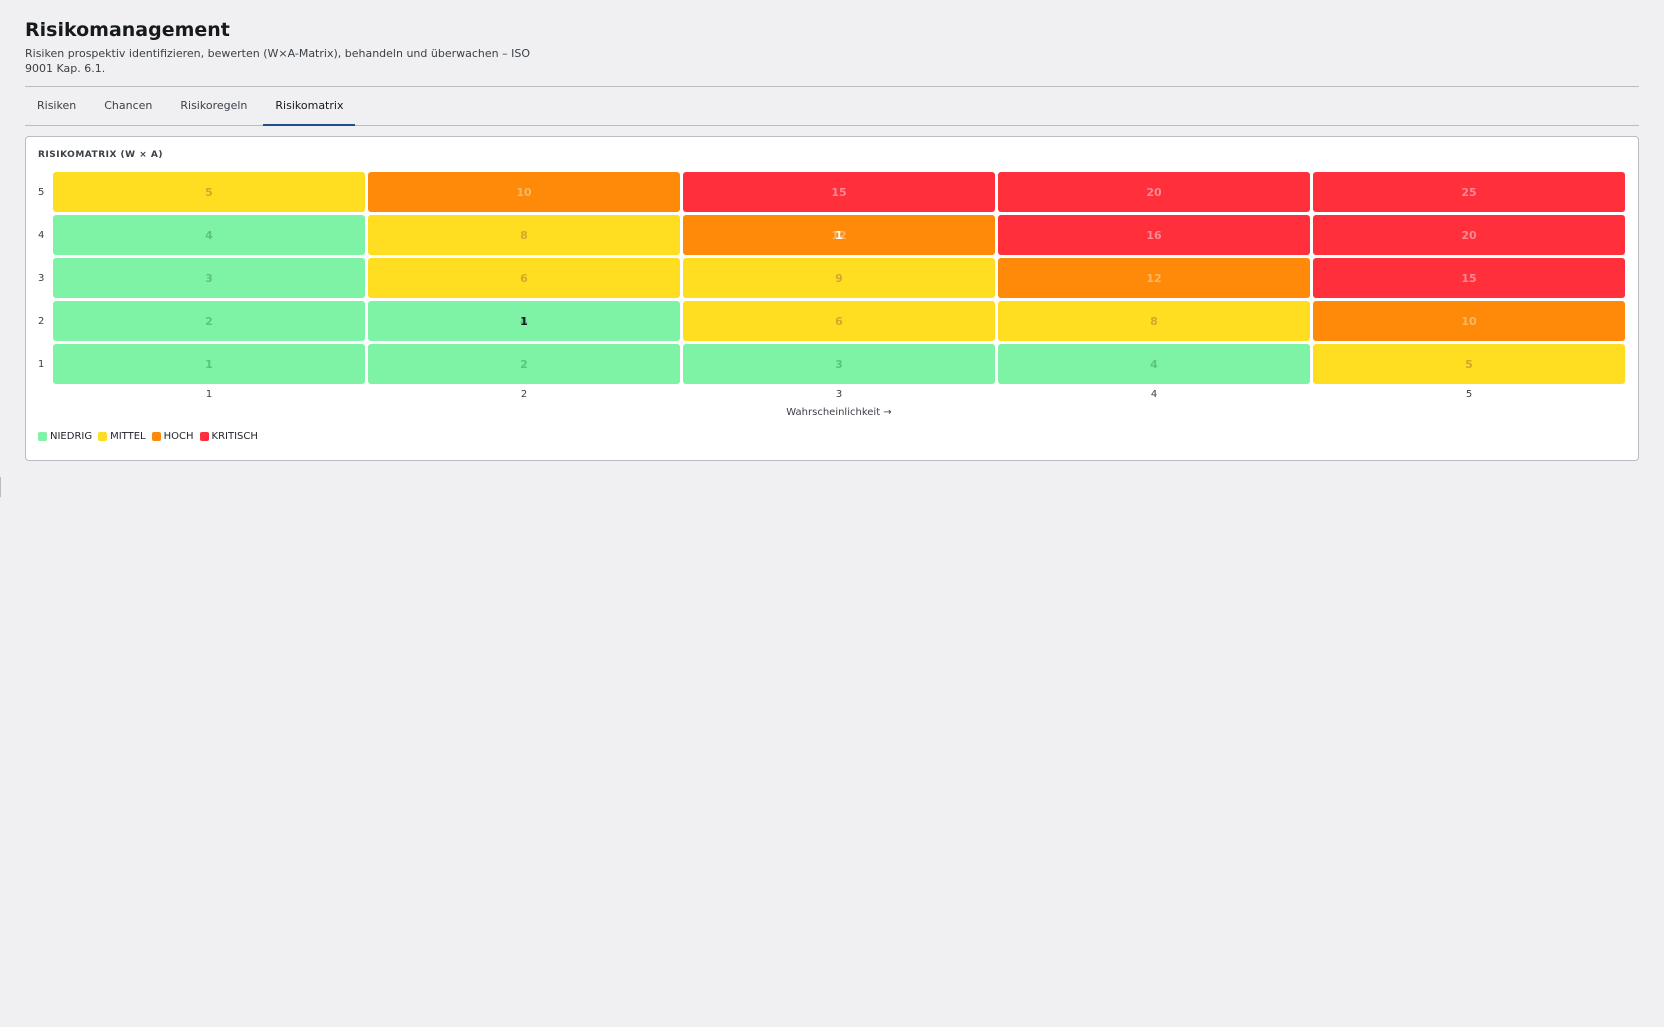 This screenshot has height=1027, width=1664. I want to click on matrix-cell: 12, so click(1154, 278).